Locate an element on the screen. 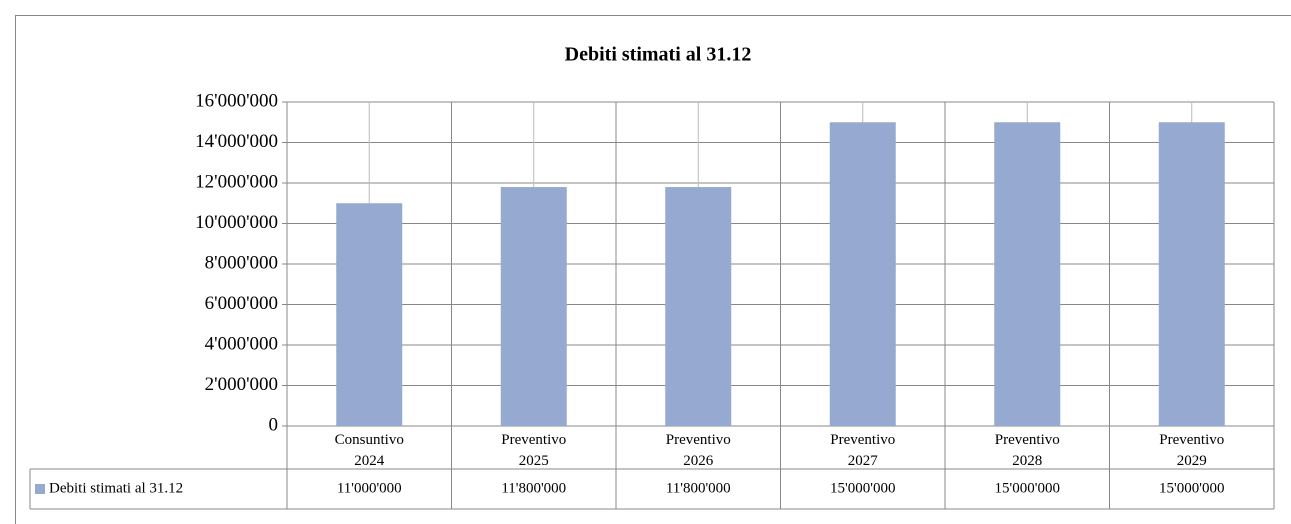  table-value: 11'000'000 is located at coordinates (369, 488).